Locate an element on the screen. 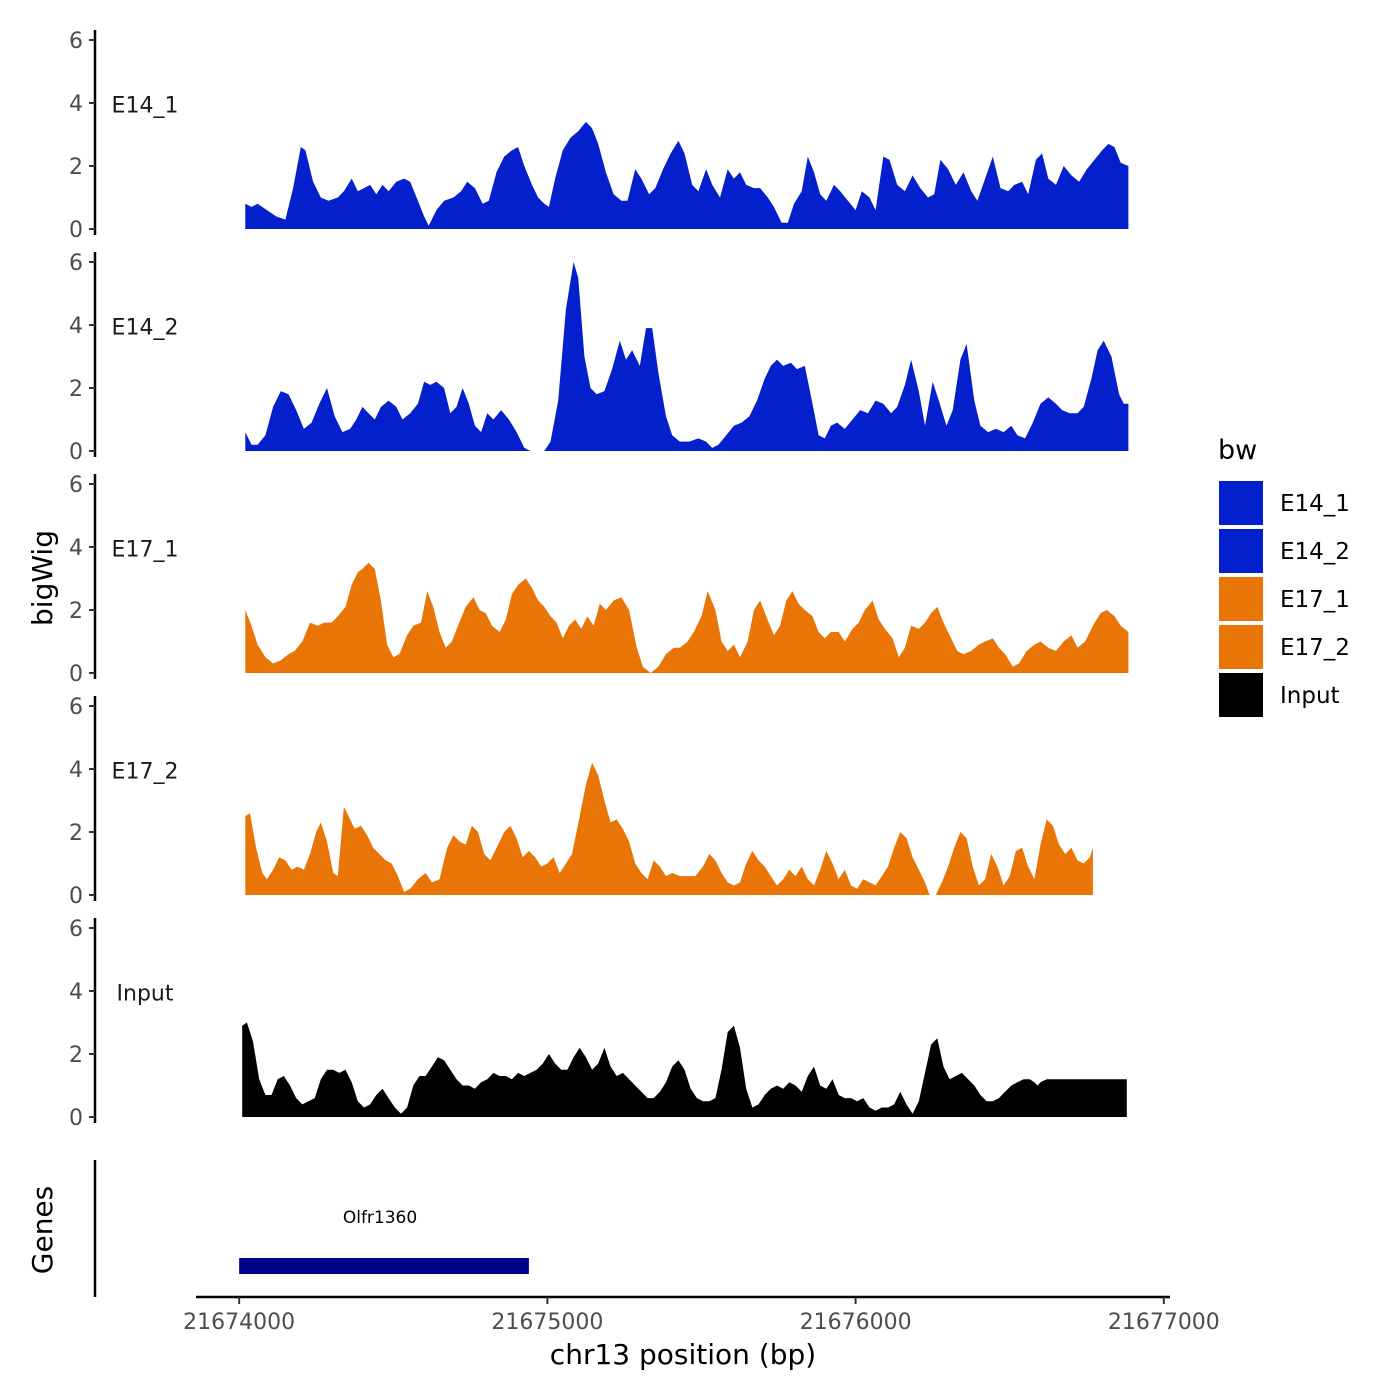 This screenshot has width=1400, height=1400. gene-body is located at coordinates (384, 1266).